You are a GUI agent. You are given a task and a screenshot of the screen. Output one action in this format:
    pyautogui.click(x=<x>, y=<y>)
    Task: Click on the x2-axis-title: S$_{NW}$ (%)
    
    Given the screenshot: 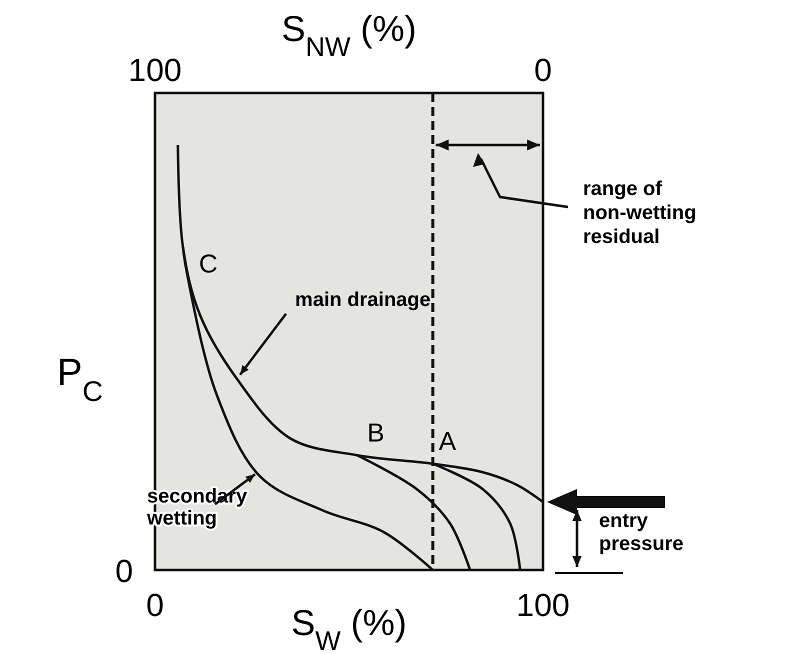 What is the action you would take?
    pyautogui.click(x=349, y=35)
    